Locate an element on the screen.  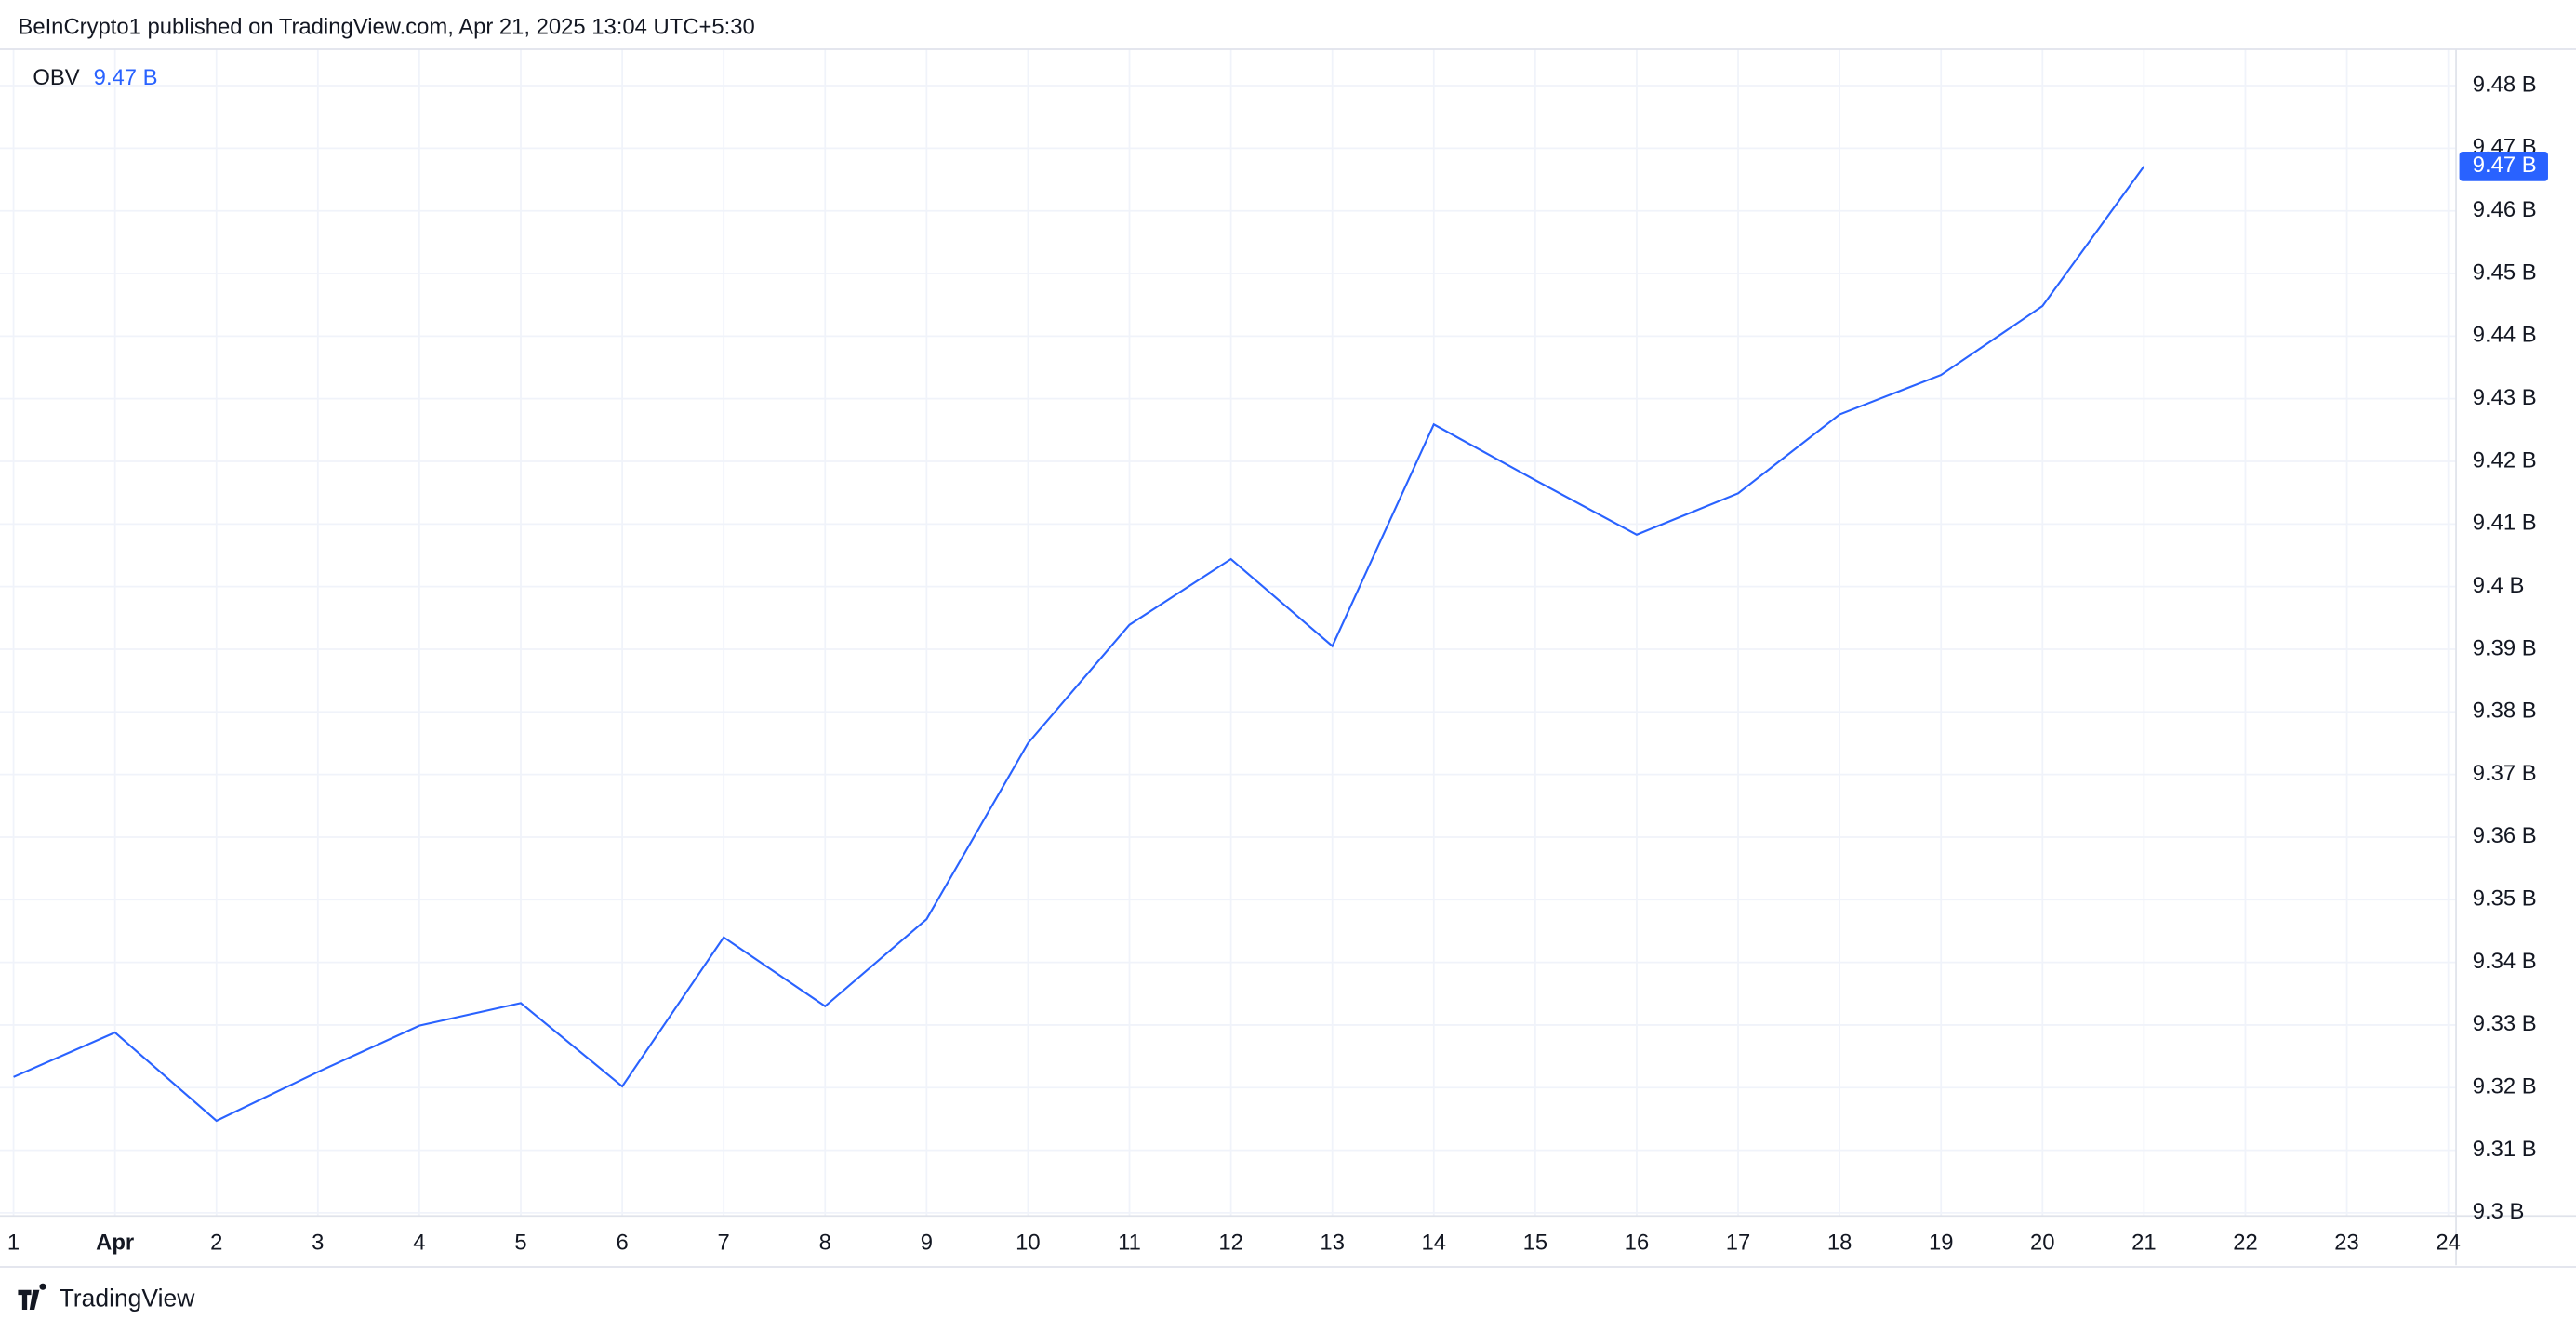
x-tick-label: 7 is located at coordinates (724, 1243).